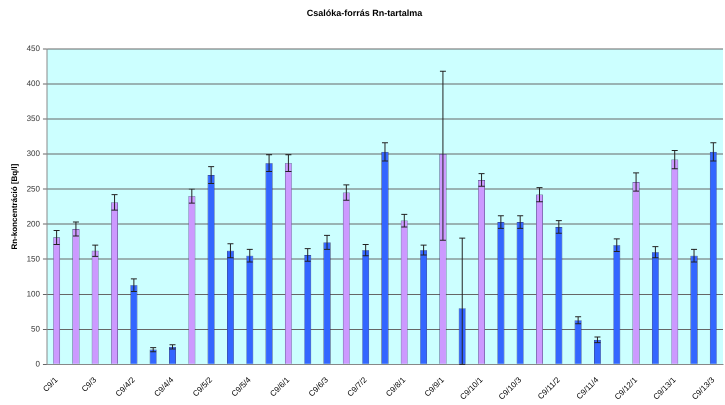  Describe the element at coordinates (89, 384) in the screenshot. I see `x-tick-label: C9/3` at that location.